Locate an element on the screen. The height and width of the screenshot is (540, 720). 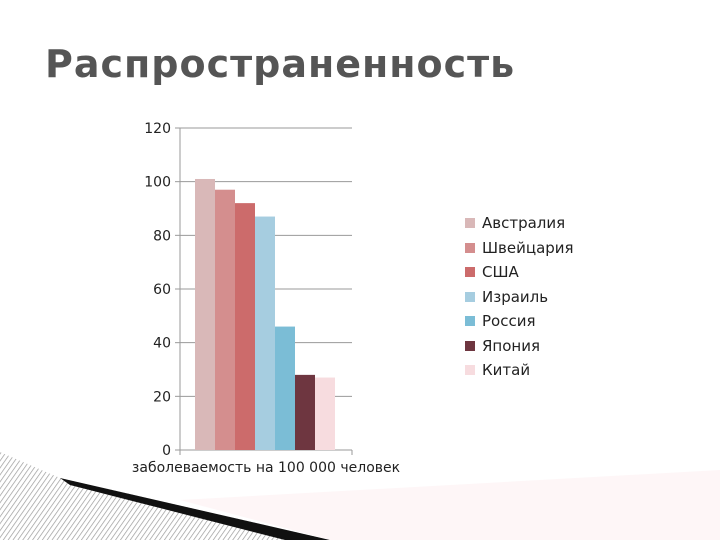
legend-label: США is located at coordinates (500, 272).